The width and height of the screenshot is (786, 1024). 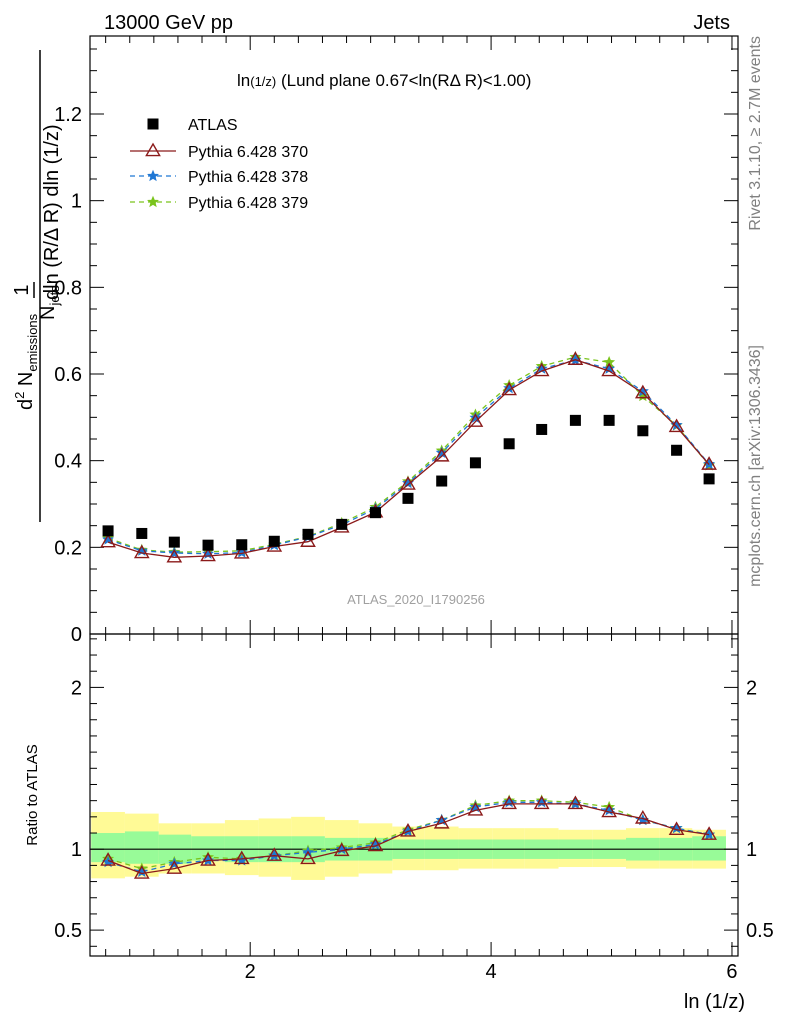 What do you see at coordinates (49, 302) in the screenshot?
I see `ylabel-denominator: Njets` at bounding box center [49, 302].